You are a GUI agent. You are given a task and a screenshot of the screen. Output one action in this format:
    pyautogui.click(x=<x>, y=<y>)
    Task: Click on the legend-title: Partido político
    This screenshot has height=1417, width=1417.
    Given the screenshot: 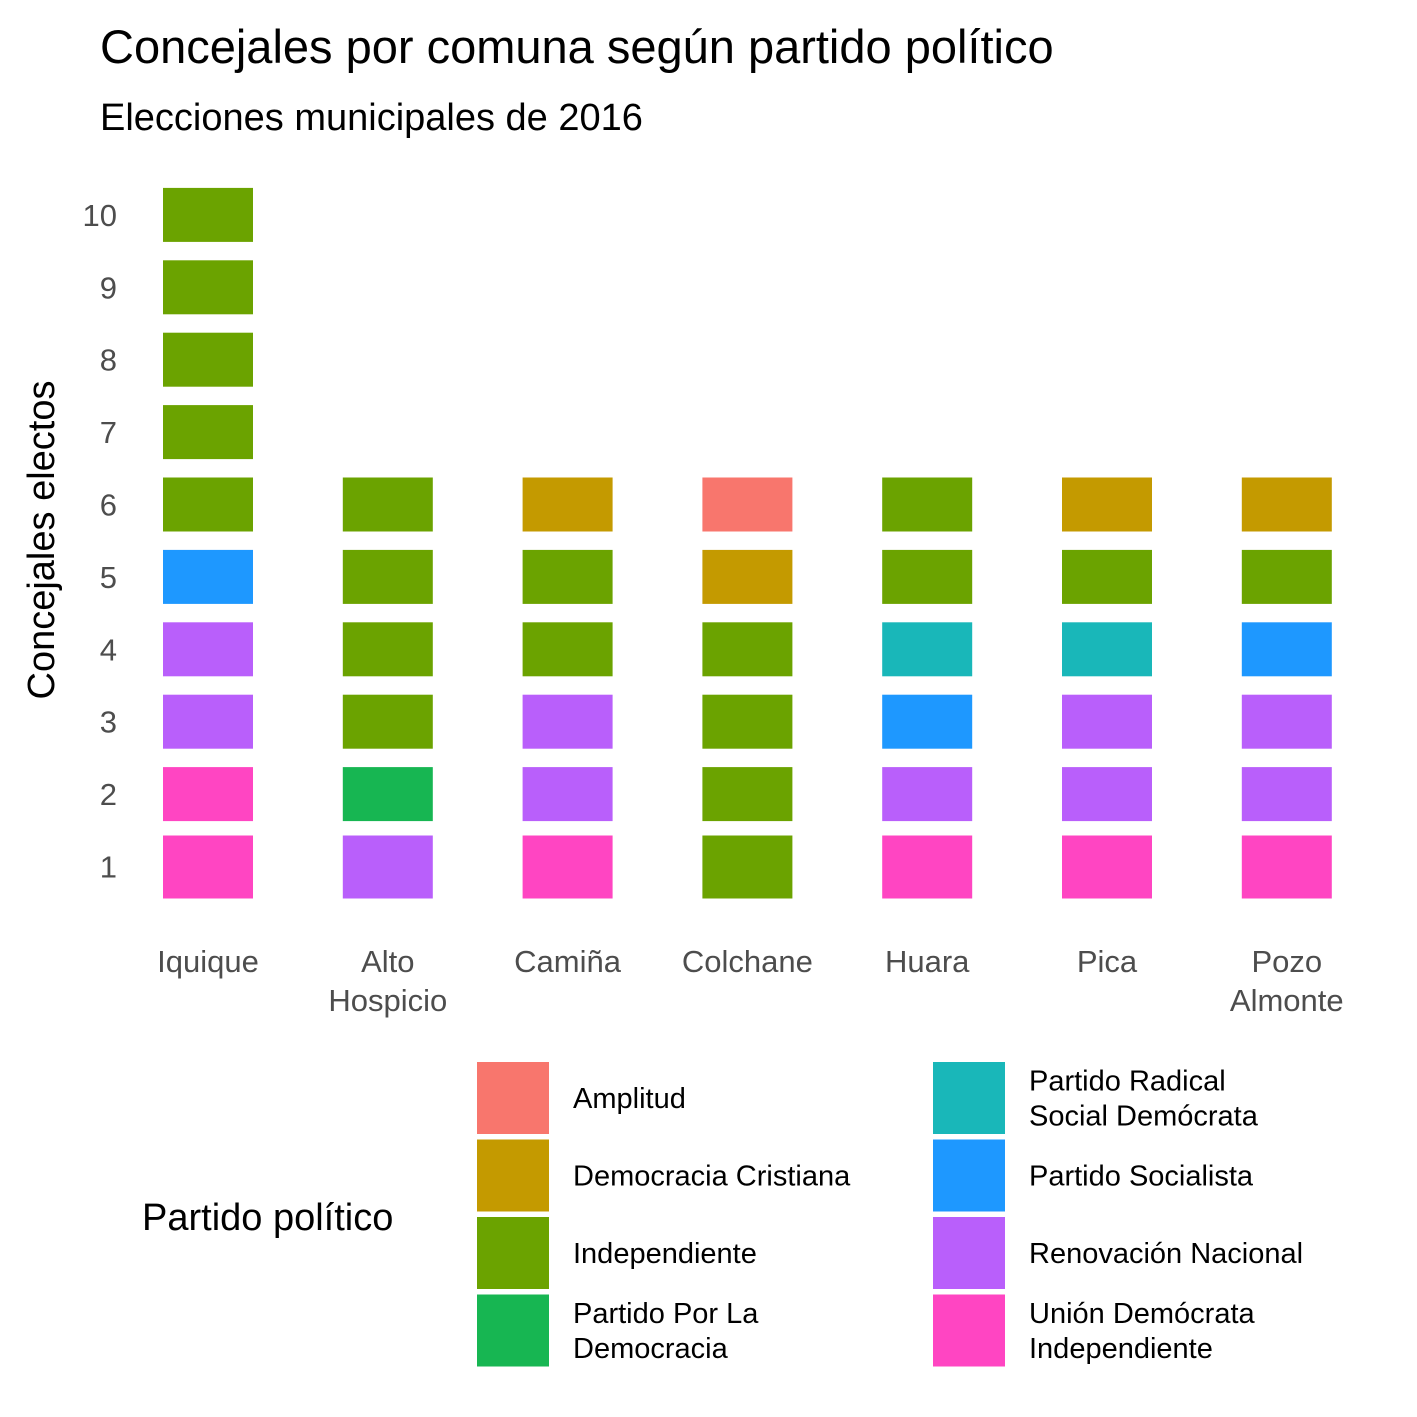 What is the action you would take?
    pyautogui.click(x=267, y=1218)
    